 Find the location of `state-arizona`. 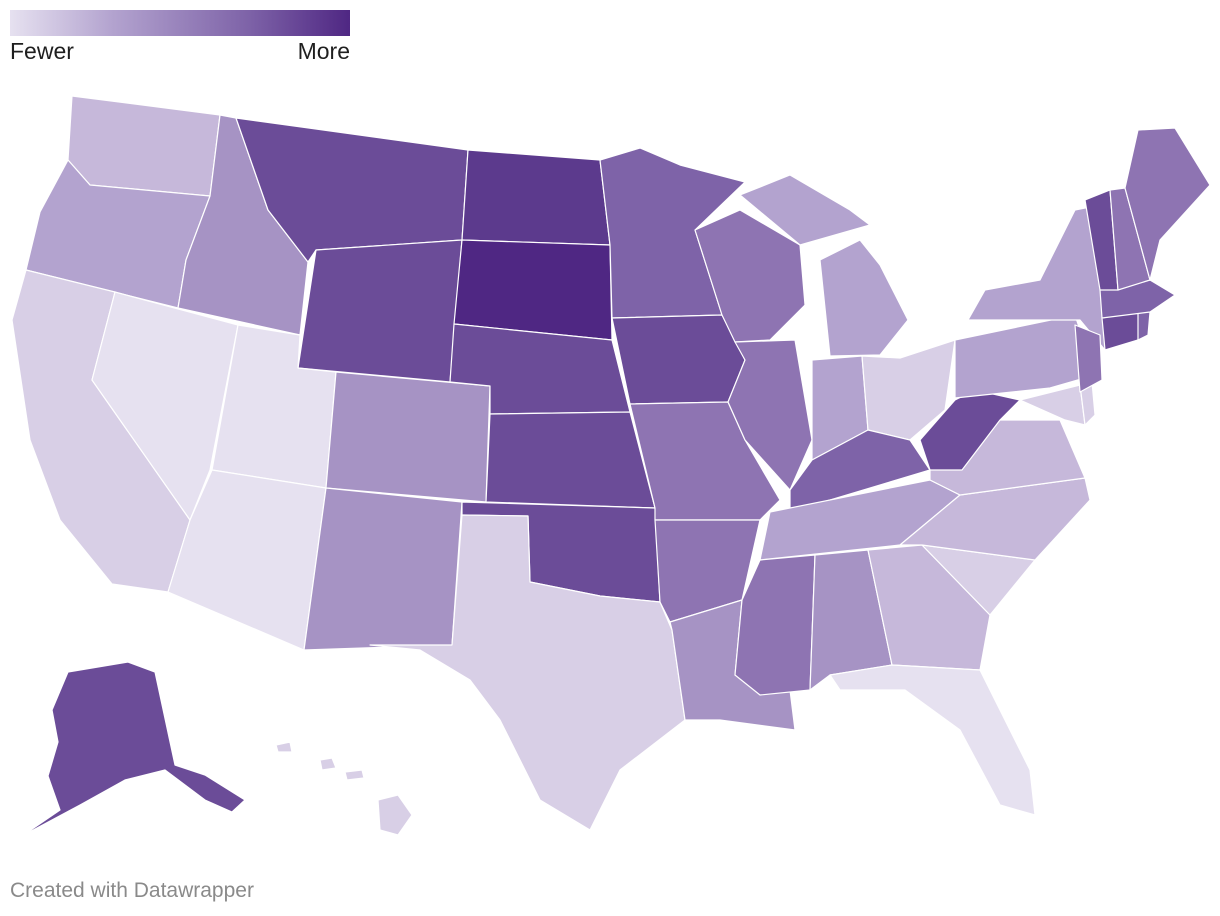

state-arizona is located at coordinates (247, 560).